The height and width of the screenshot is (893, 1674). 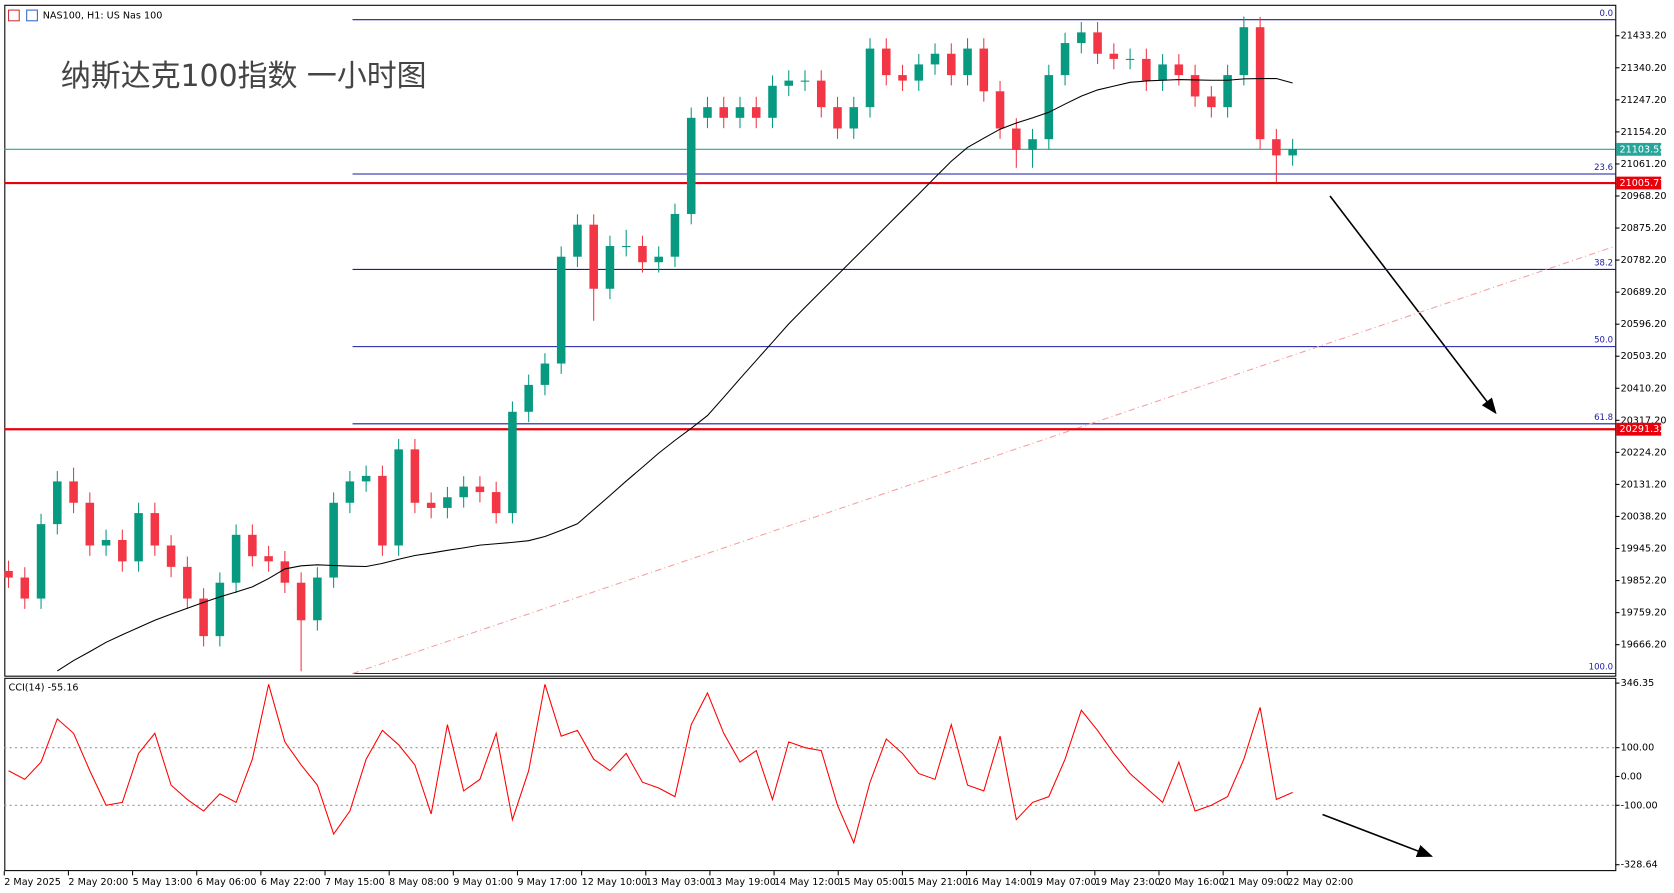 I want to click on x-tick-label: 16 May 14:00, so click(x=1000, y=882).